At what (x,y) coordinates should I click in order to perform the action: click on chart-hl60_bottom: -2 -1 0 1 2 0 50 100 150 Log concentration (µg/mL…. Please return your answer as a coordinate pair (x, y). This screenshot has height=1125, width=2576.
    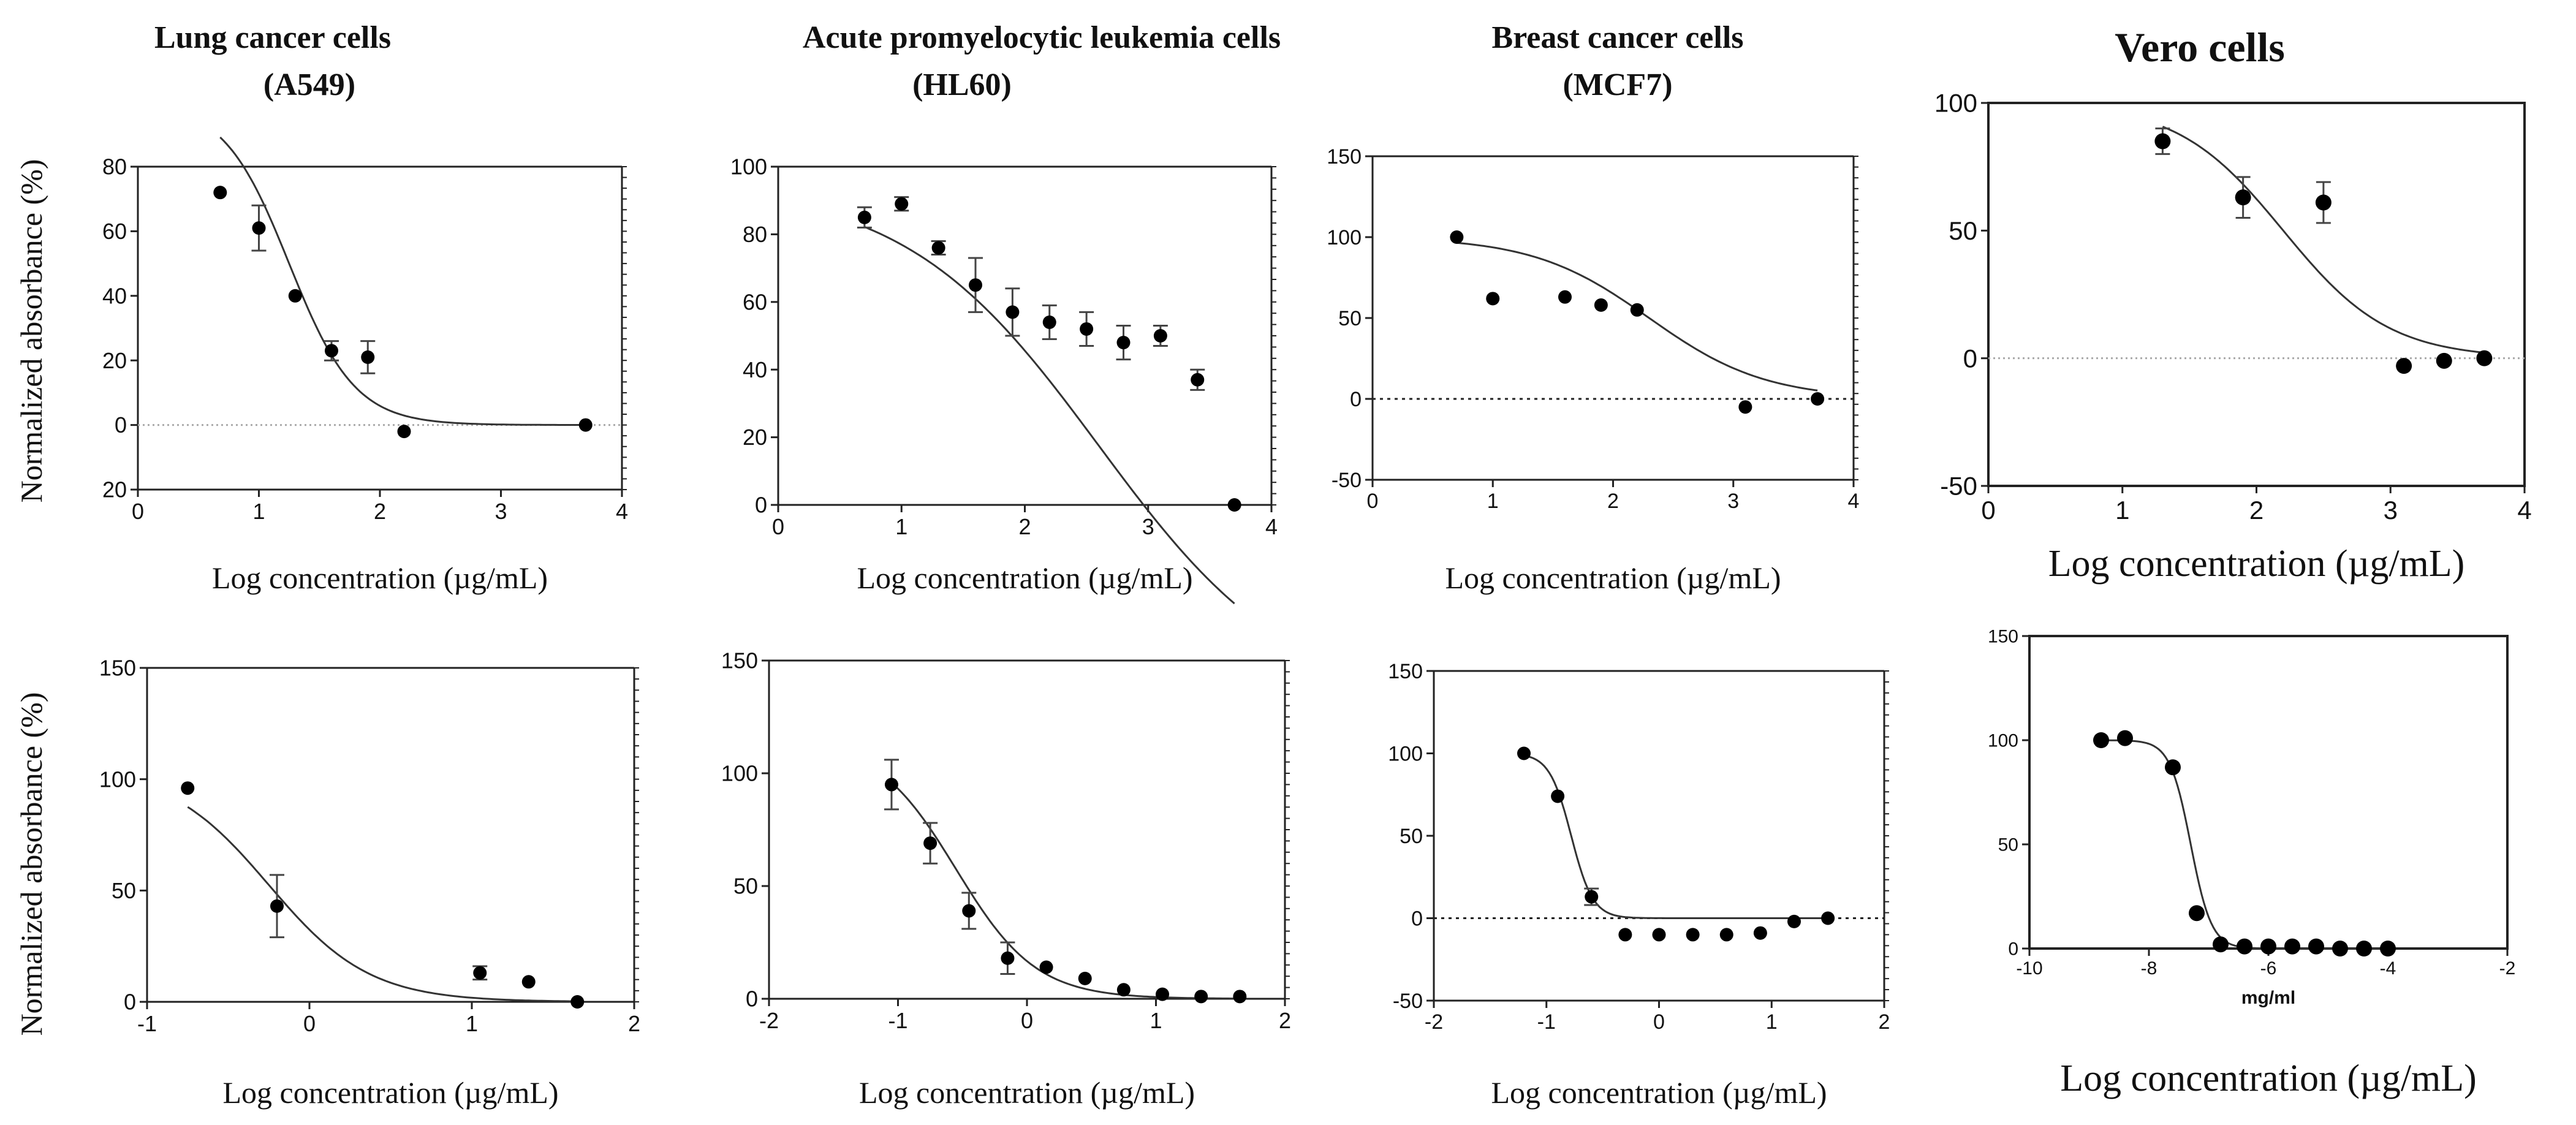
    Looking at the image, I should click on (1006, 879).